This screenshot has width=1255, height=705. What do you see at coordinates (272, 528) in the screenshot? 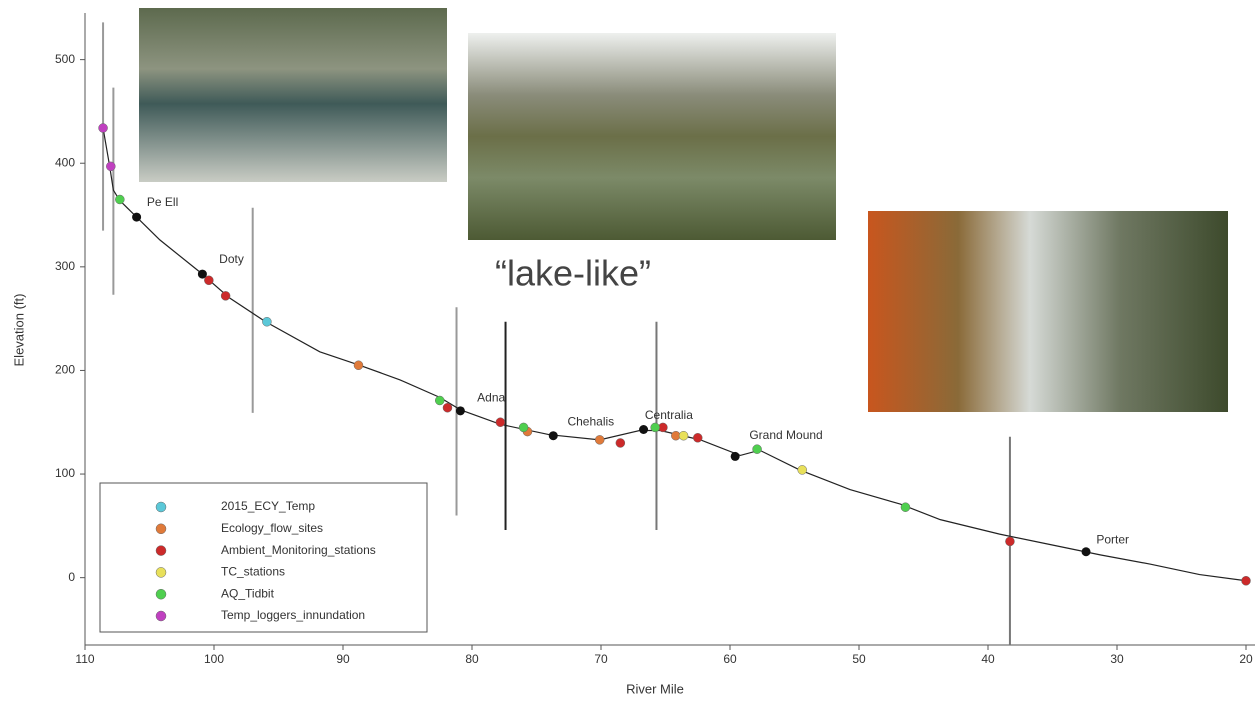
I see `legend-label: Ecology_flow_sites` at bounding box center [272, 528].